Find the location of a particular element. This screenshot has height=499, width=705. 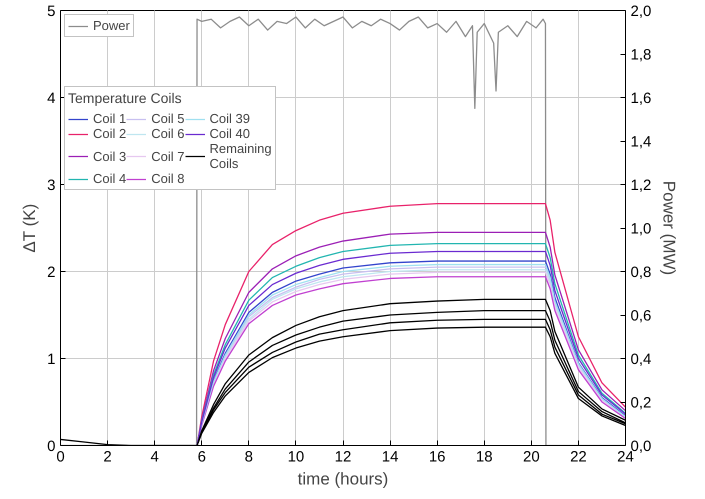

legend-label: Coil 40 is located at coordinates (230, 133).